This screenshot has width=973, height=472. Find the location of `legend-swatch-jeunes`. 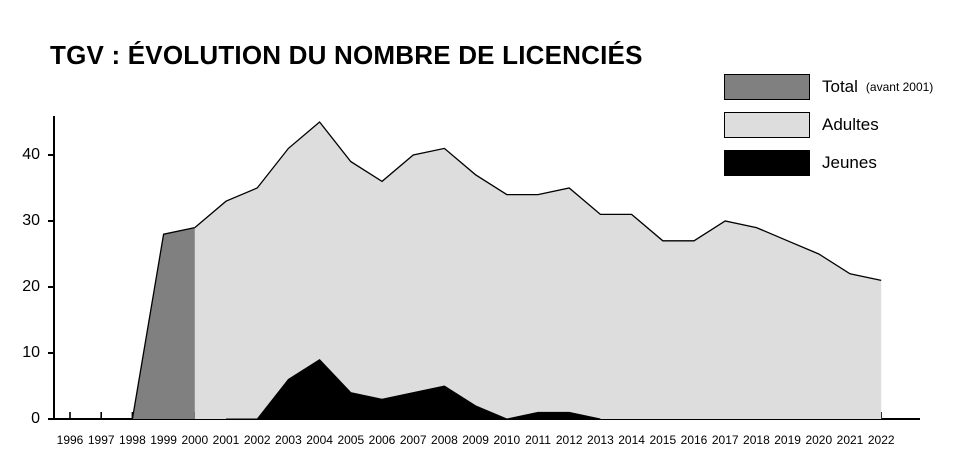

legend-swatch-jeunes is located at coordinates (767, 163).